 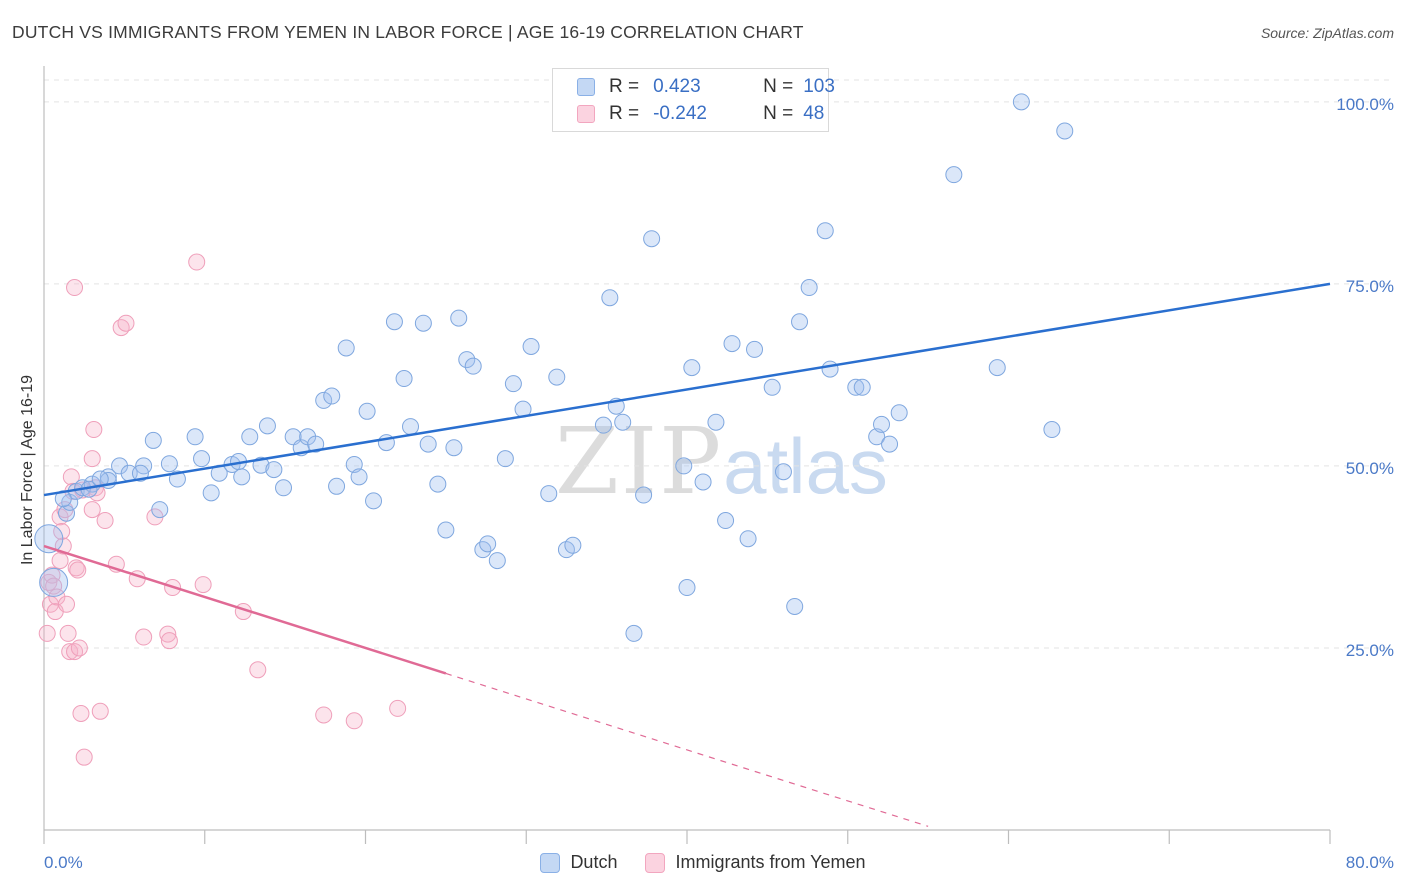 I want to click on legend-r-value: 0.423, so click(x=677, y=86).